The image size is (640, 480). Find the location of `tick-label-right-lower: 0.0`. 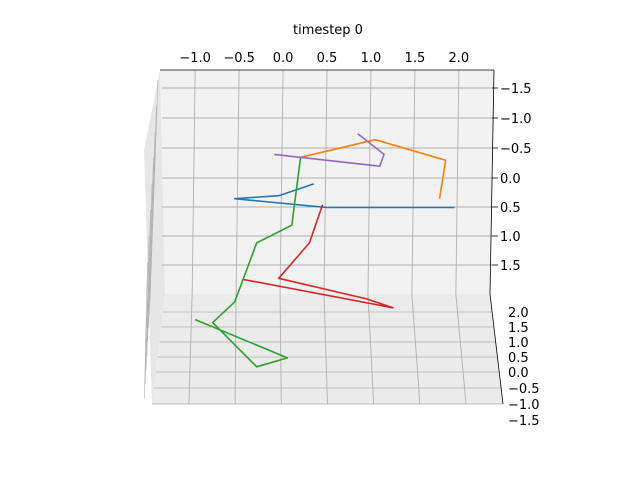

tick-label-right-lower: 0.0 is located at coordinates (518, 373).